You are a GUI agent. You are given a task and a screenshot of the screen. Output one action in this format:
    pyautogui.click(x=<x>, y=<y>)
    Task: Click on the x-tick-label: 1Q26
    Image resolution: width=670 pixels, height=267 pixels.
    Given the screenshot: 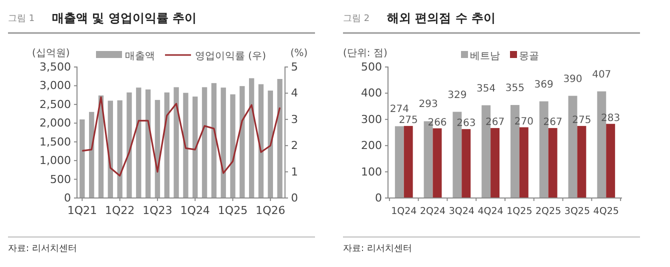 What is the action you would take?
    pyautogui.click(x=271, y=210)
    